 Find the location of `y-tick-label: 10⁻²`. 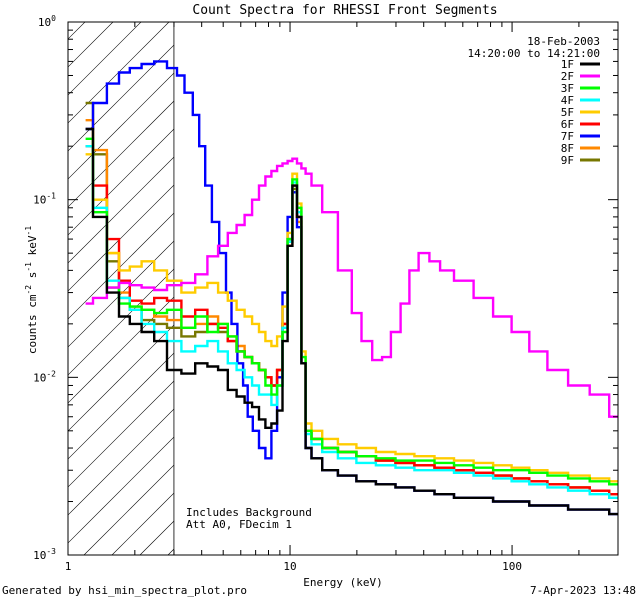

y-tick-label: 10⁻² is located at coordinates (44, 376).